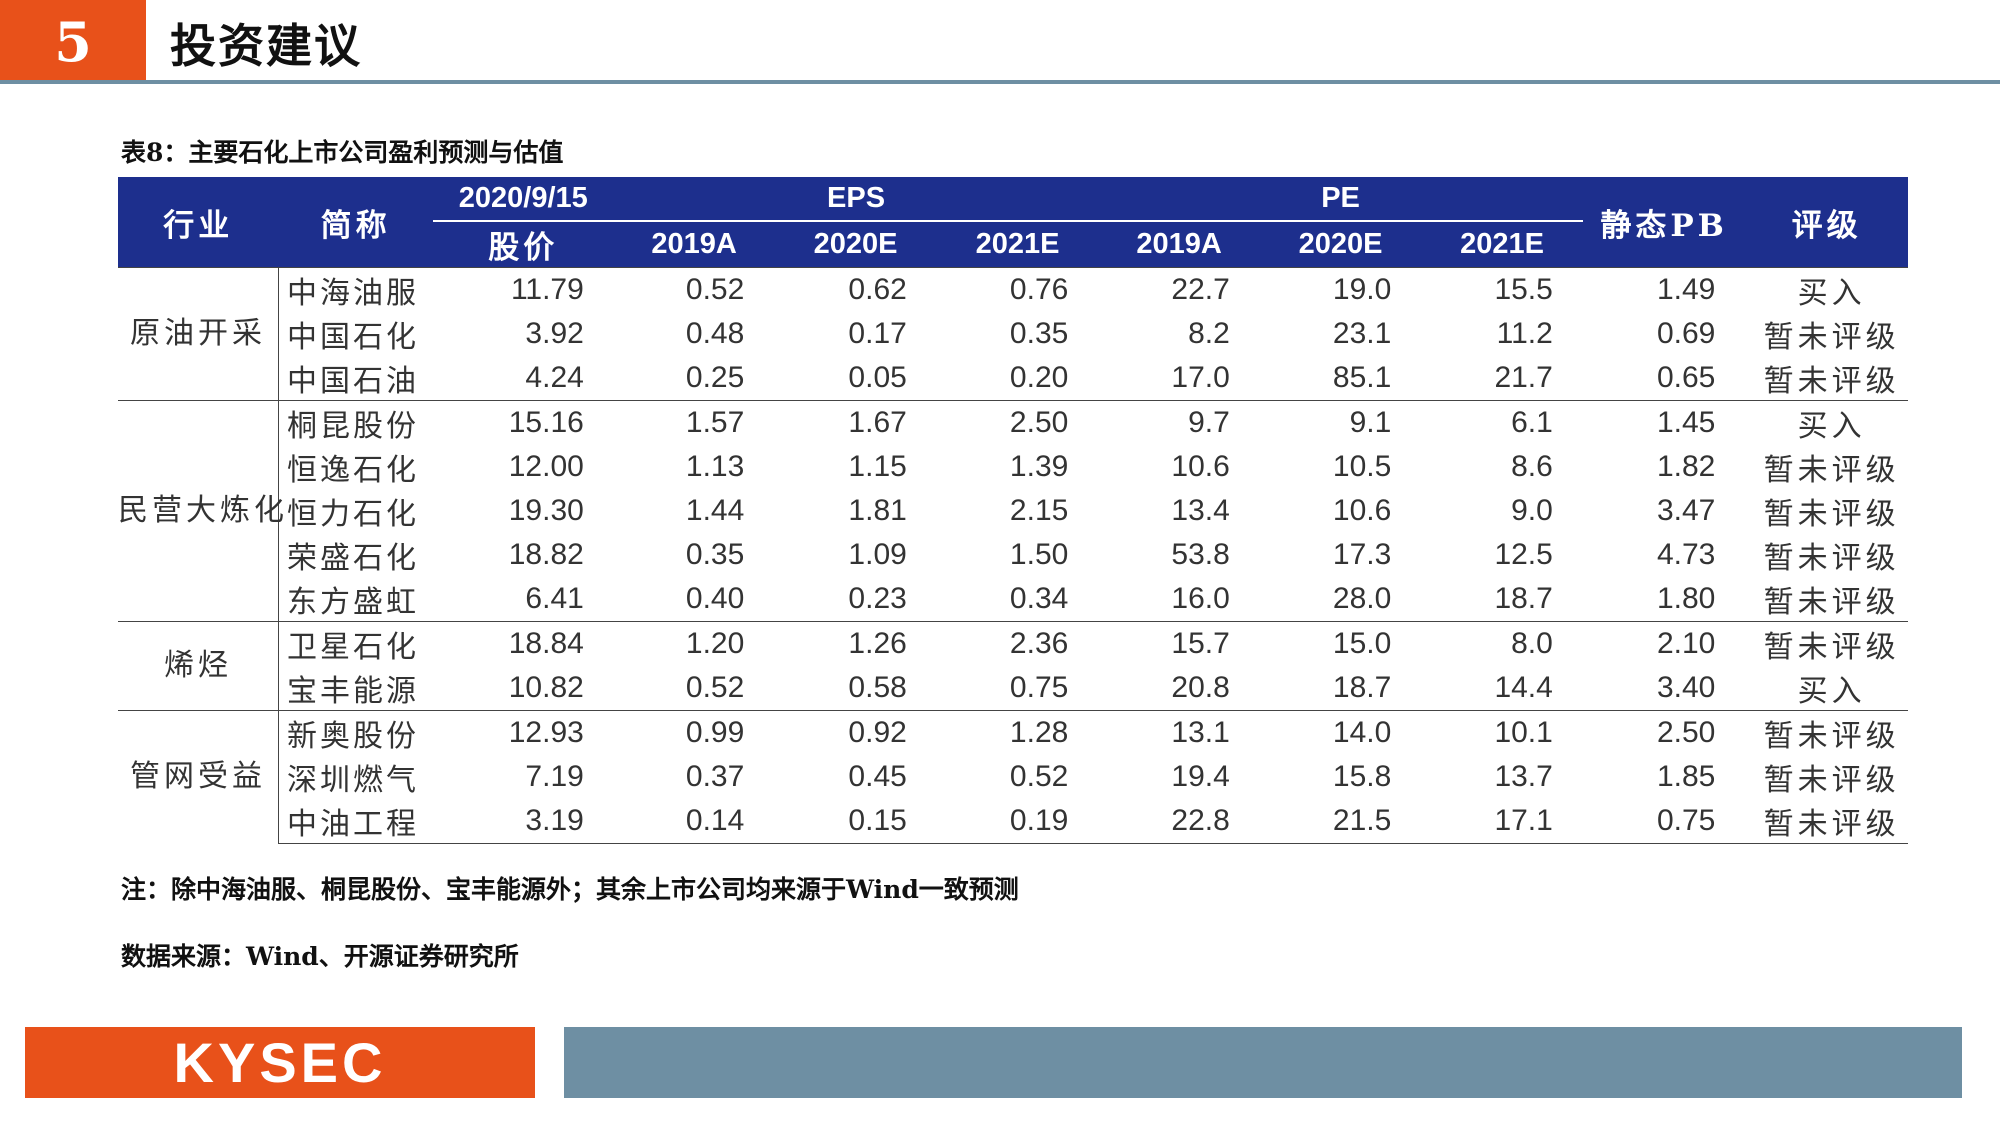 This screenshot has height=1125, width=2000. Describe the element at coordinates (1502, 821) in the screenshot. I see `pe-cell: 17.1` at that location.